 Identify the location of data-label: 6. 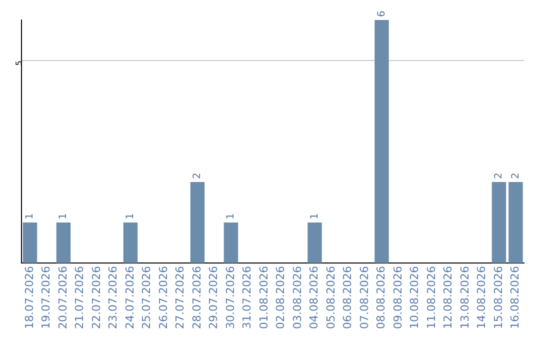
(382, 13).